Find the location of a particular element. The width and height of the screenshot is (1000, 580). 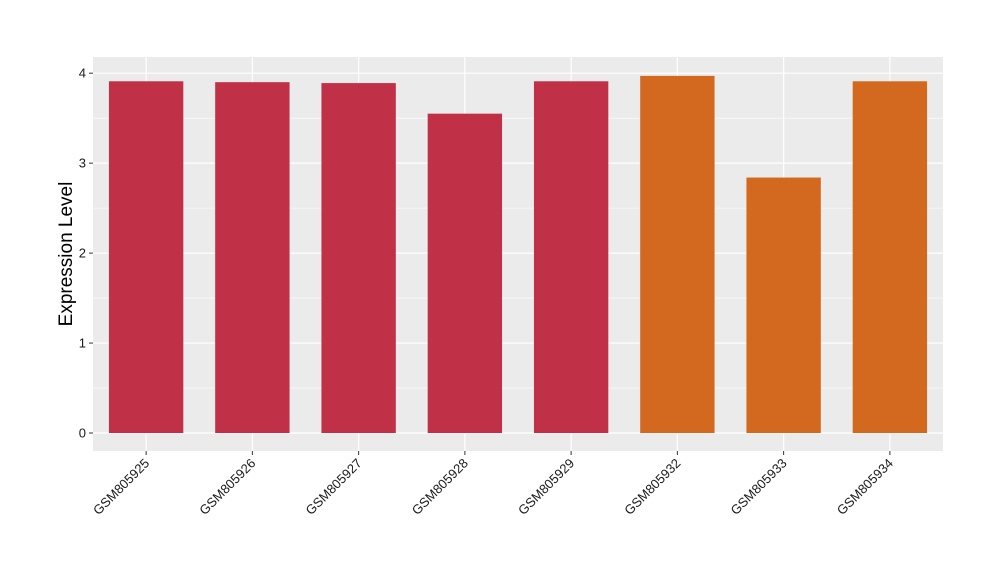

x-tick-label: GSM805925 is located at coordinates (121, 487).